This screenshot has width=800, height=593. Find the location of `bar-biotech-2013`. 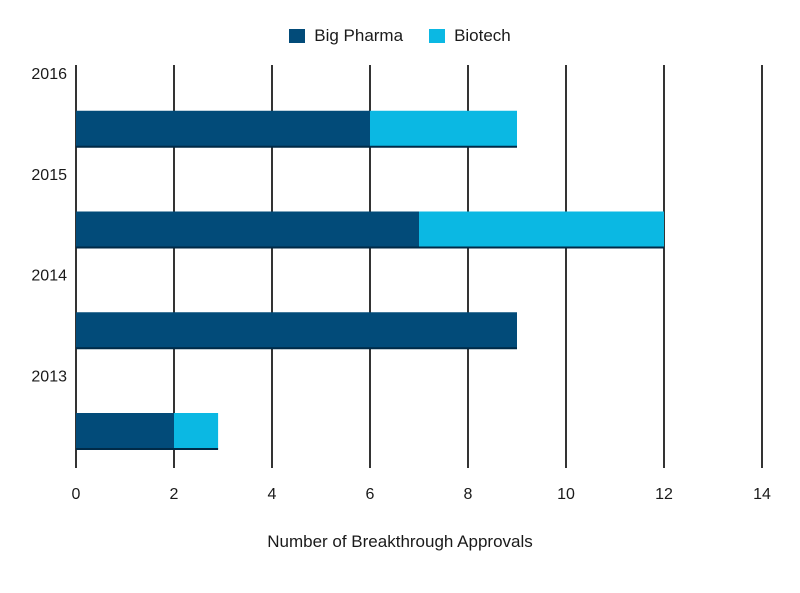

bar-biotech-2013 is located at coordinates (196, 431).